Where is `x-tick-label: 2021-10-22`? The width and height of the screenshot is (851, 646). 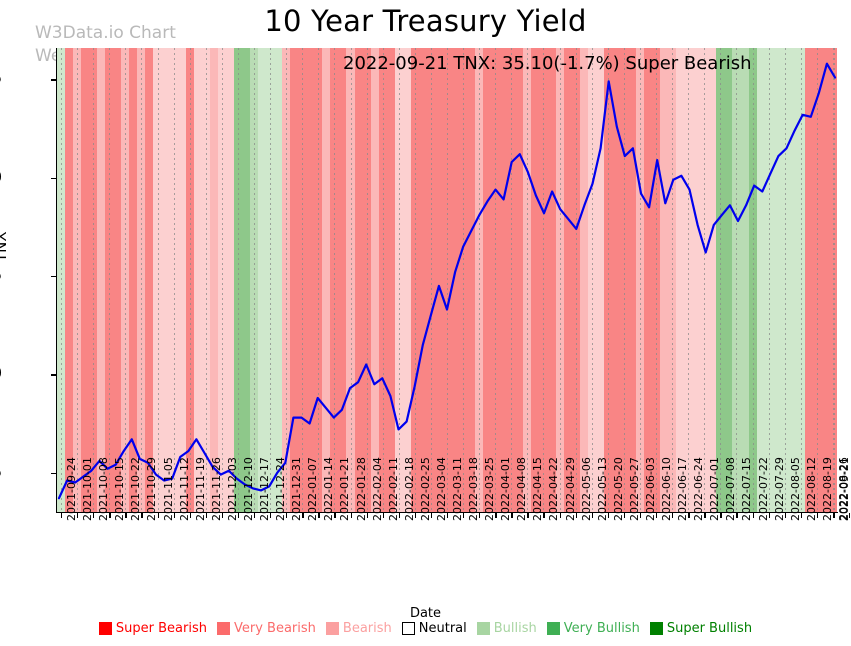
x-tick-label: 2021-10-22 is located at coordinates (136, 489).